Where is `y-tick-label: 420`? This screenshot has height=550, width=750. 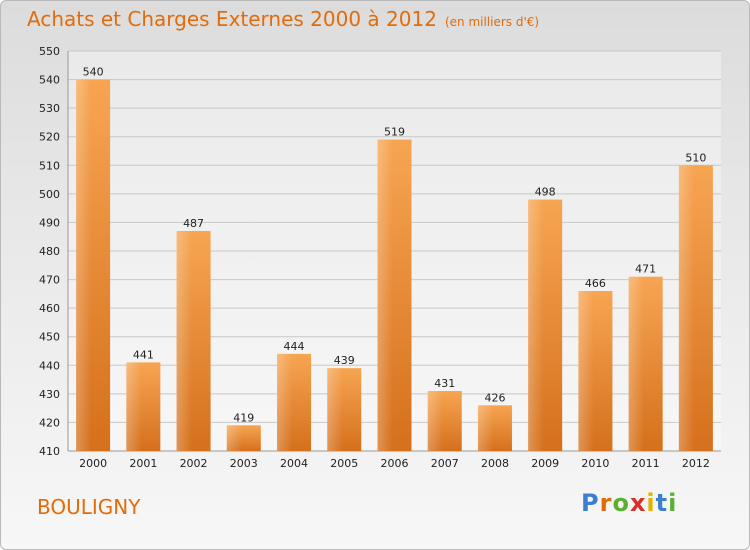 y-tick-label: 420 is located at coordinates (49, 422).